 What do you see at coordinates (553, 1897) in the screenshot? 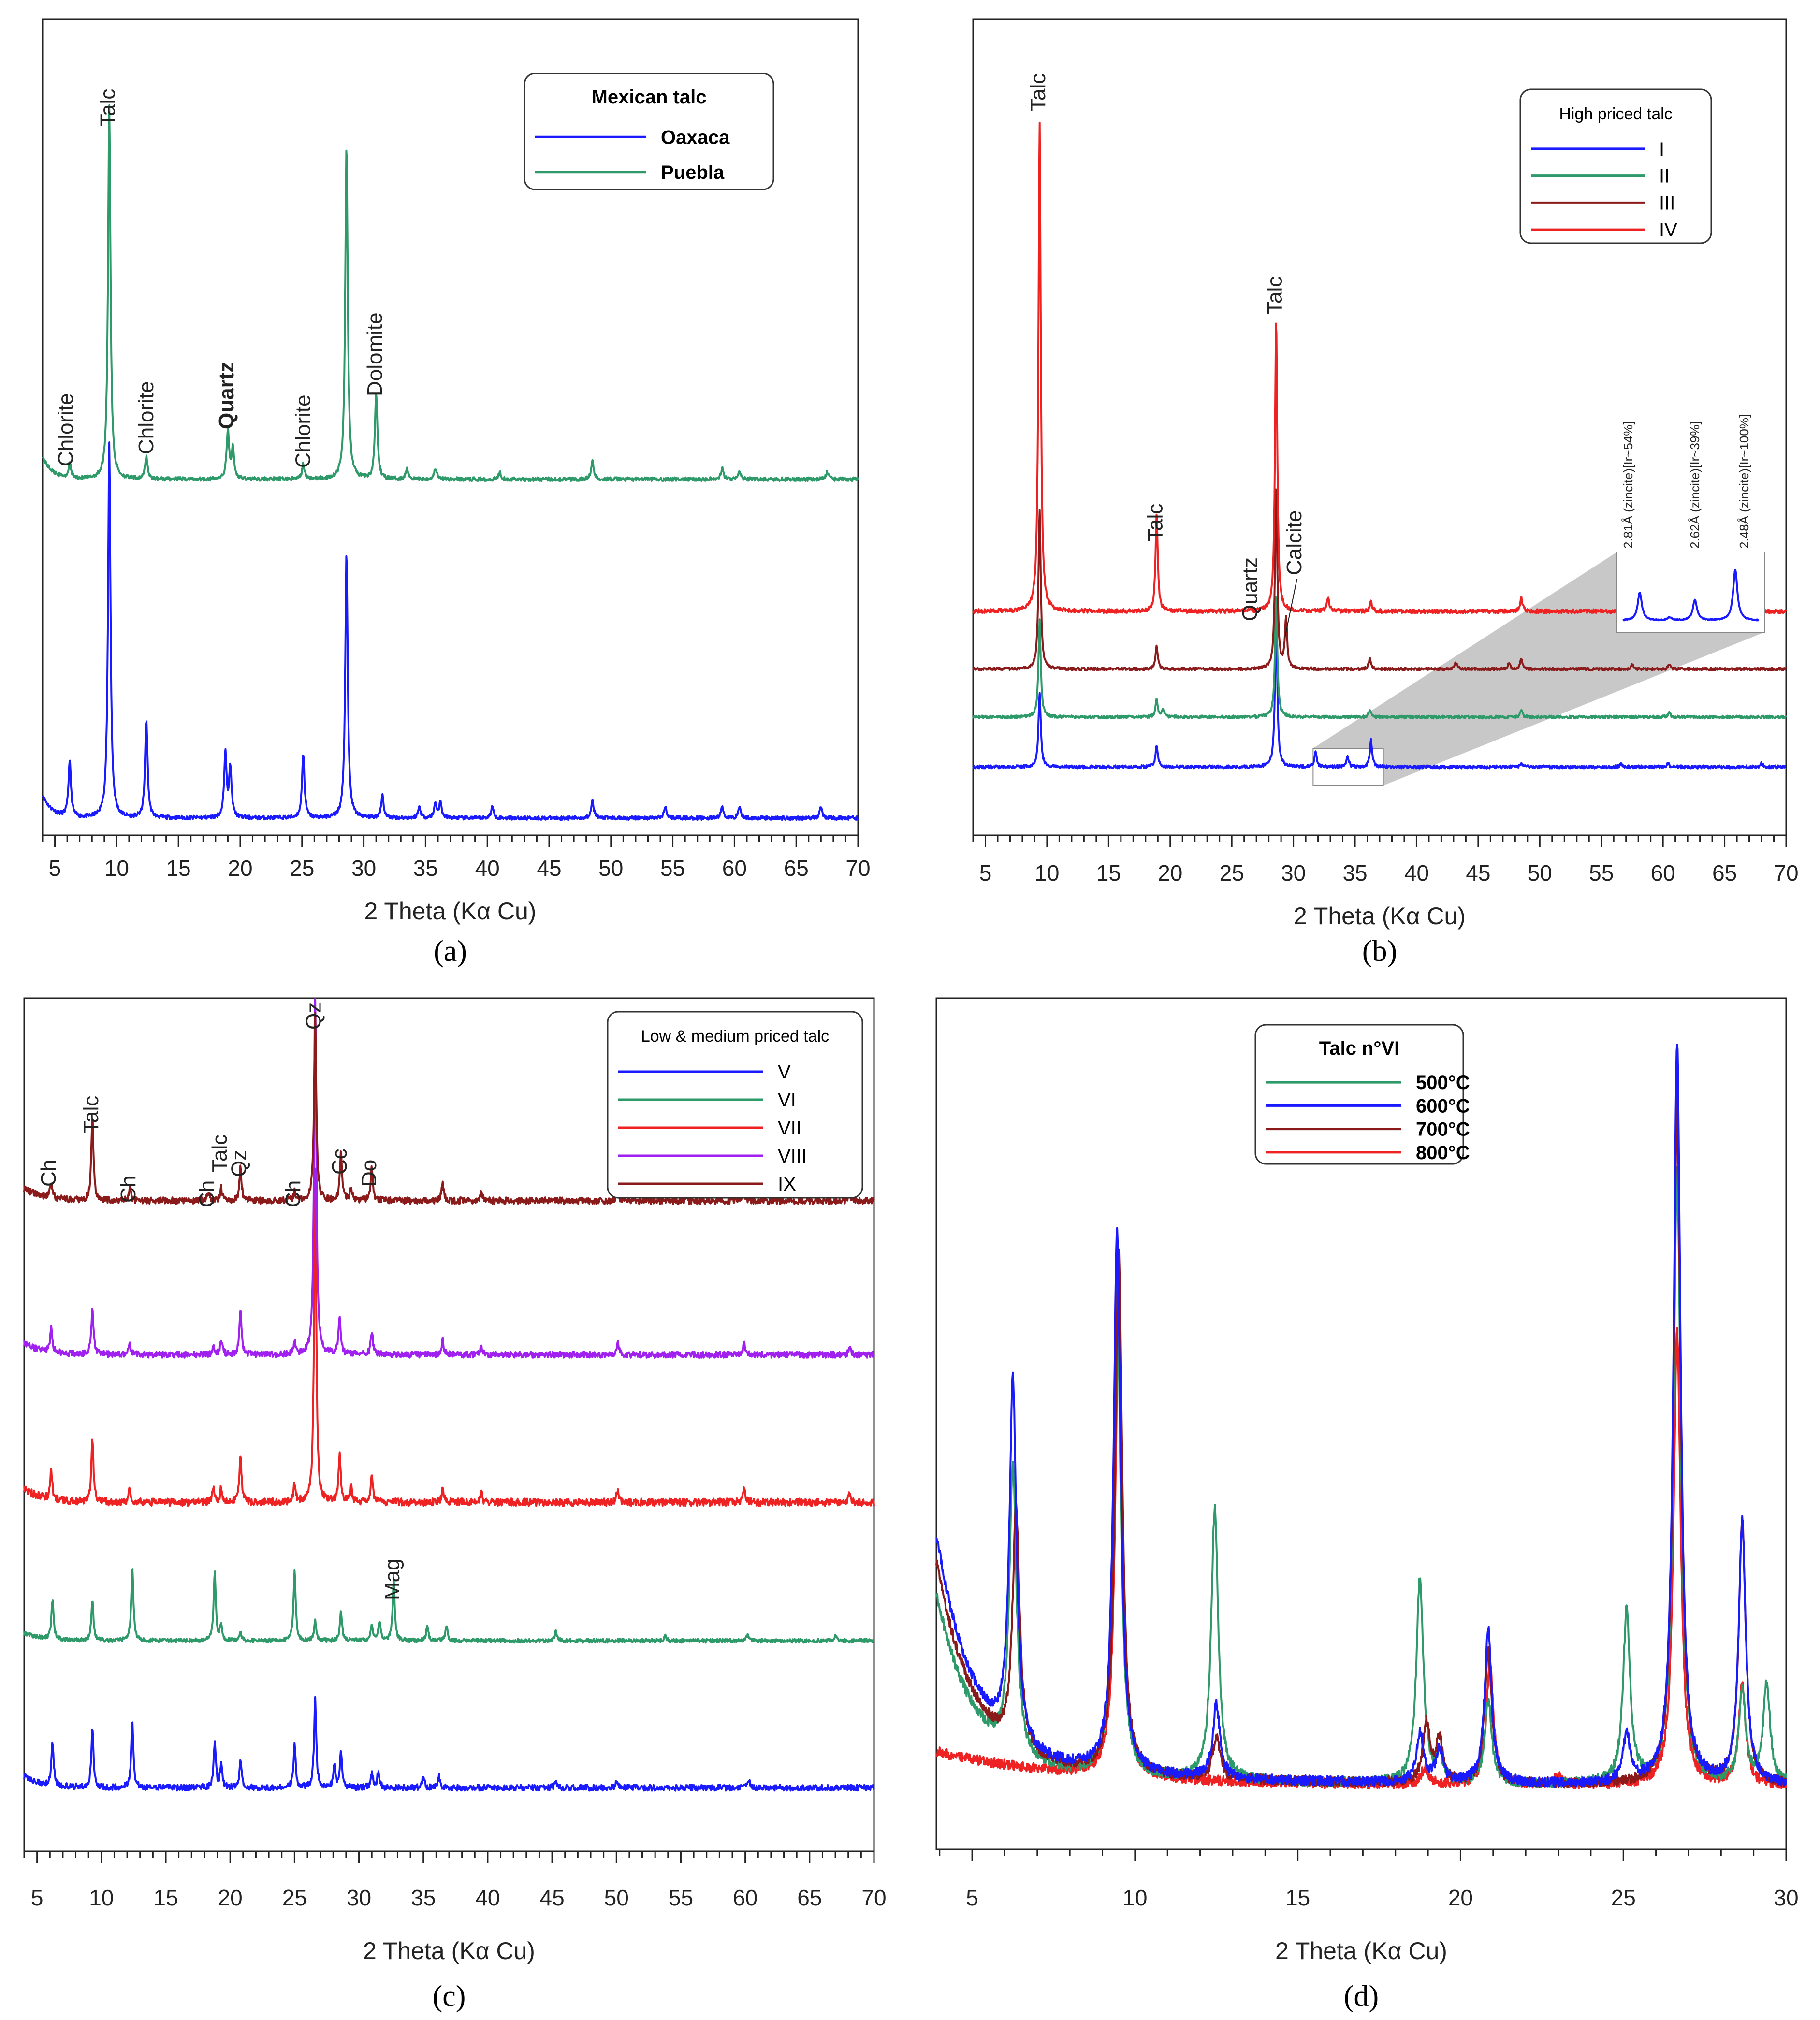
I see `panel-c-x-tick-label: 45` at bounding box center [553, 1897].